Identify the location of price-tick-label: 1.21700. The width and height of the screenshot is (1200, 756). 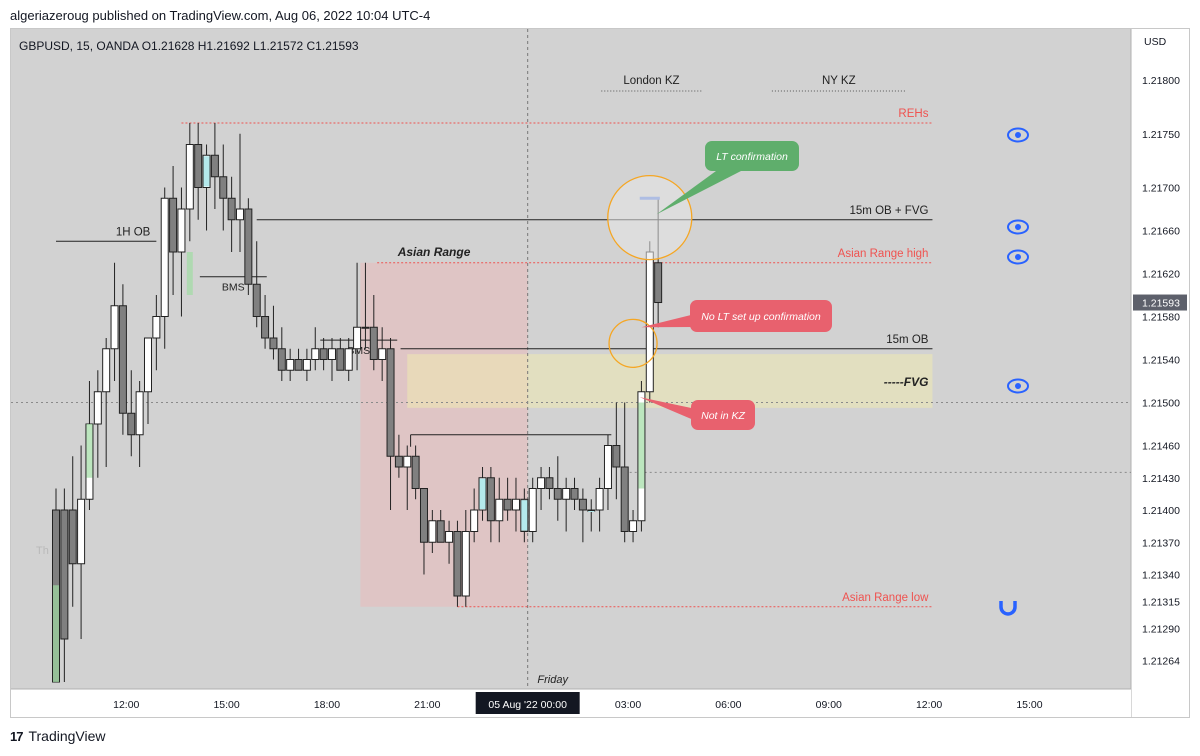
(1161, 189).